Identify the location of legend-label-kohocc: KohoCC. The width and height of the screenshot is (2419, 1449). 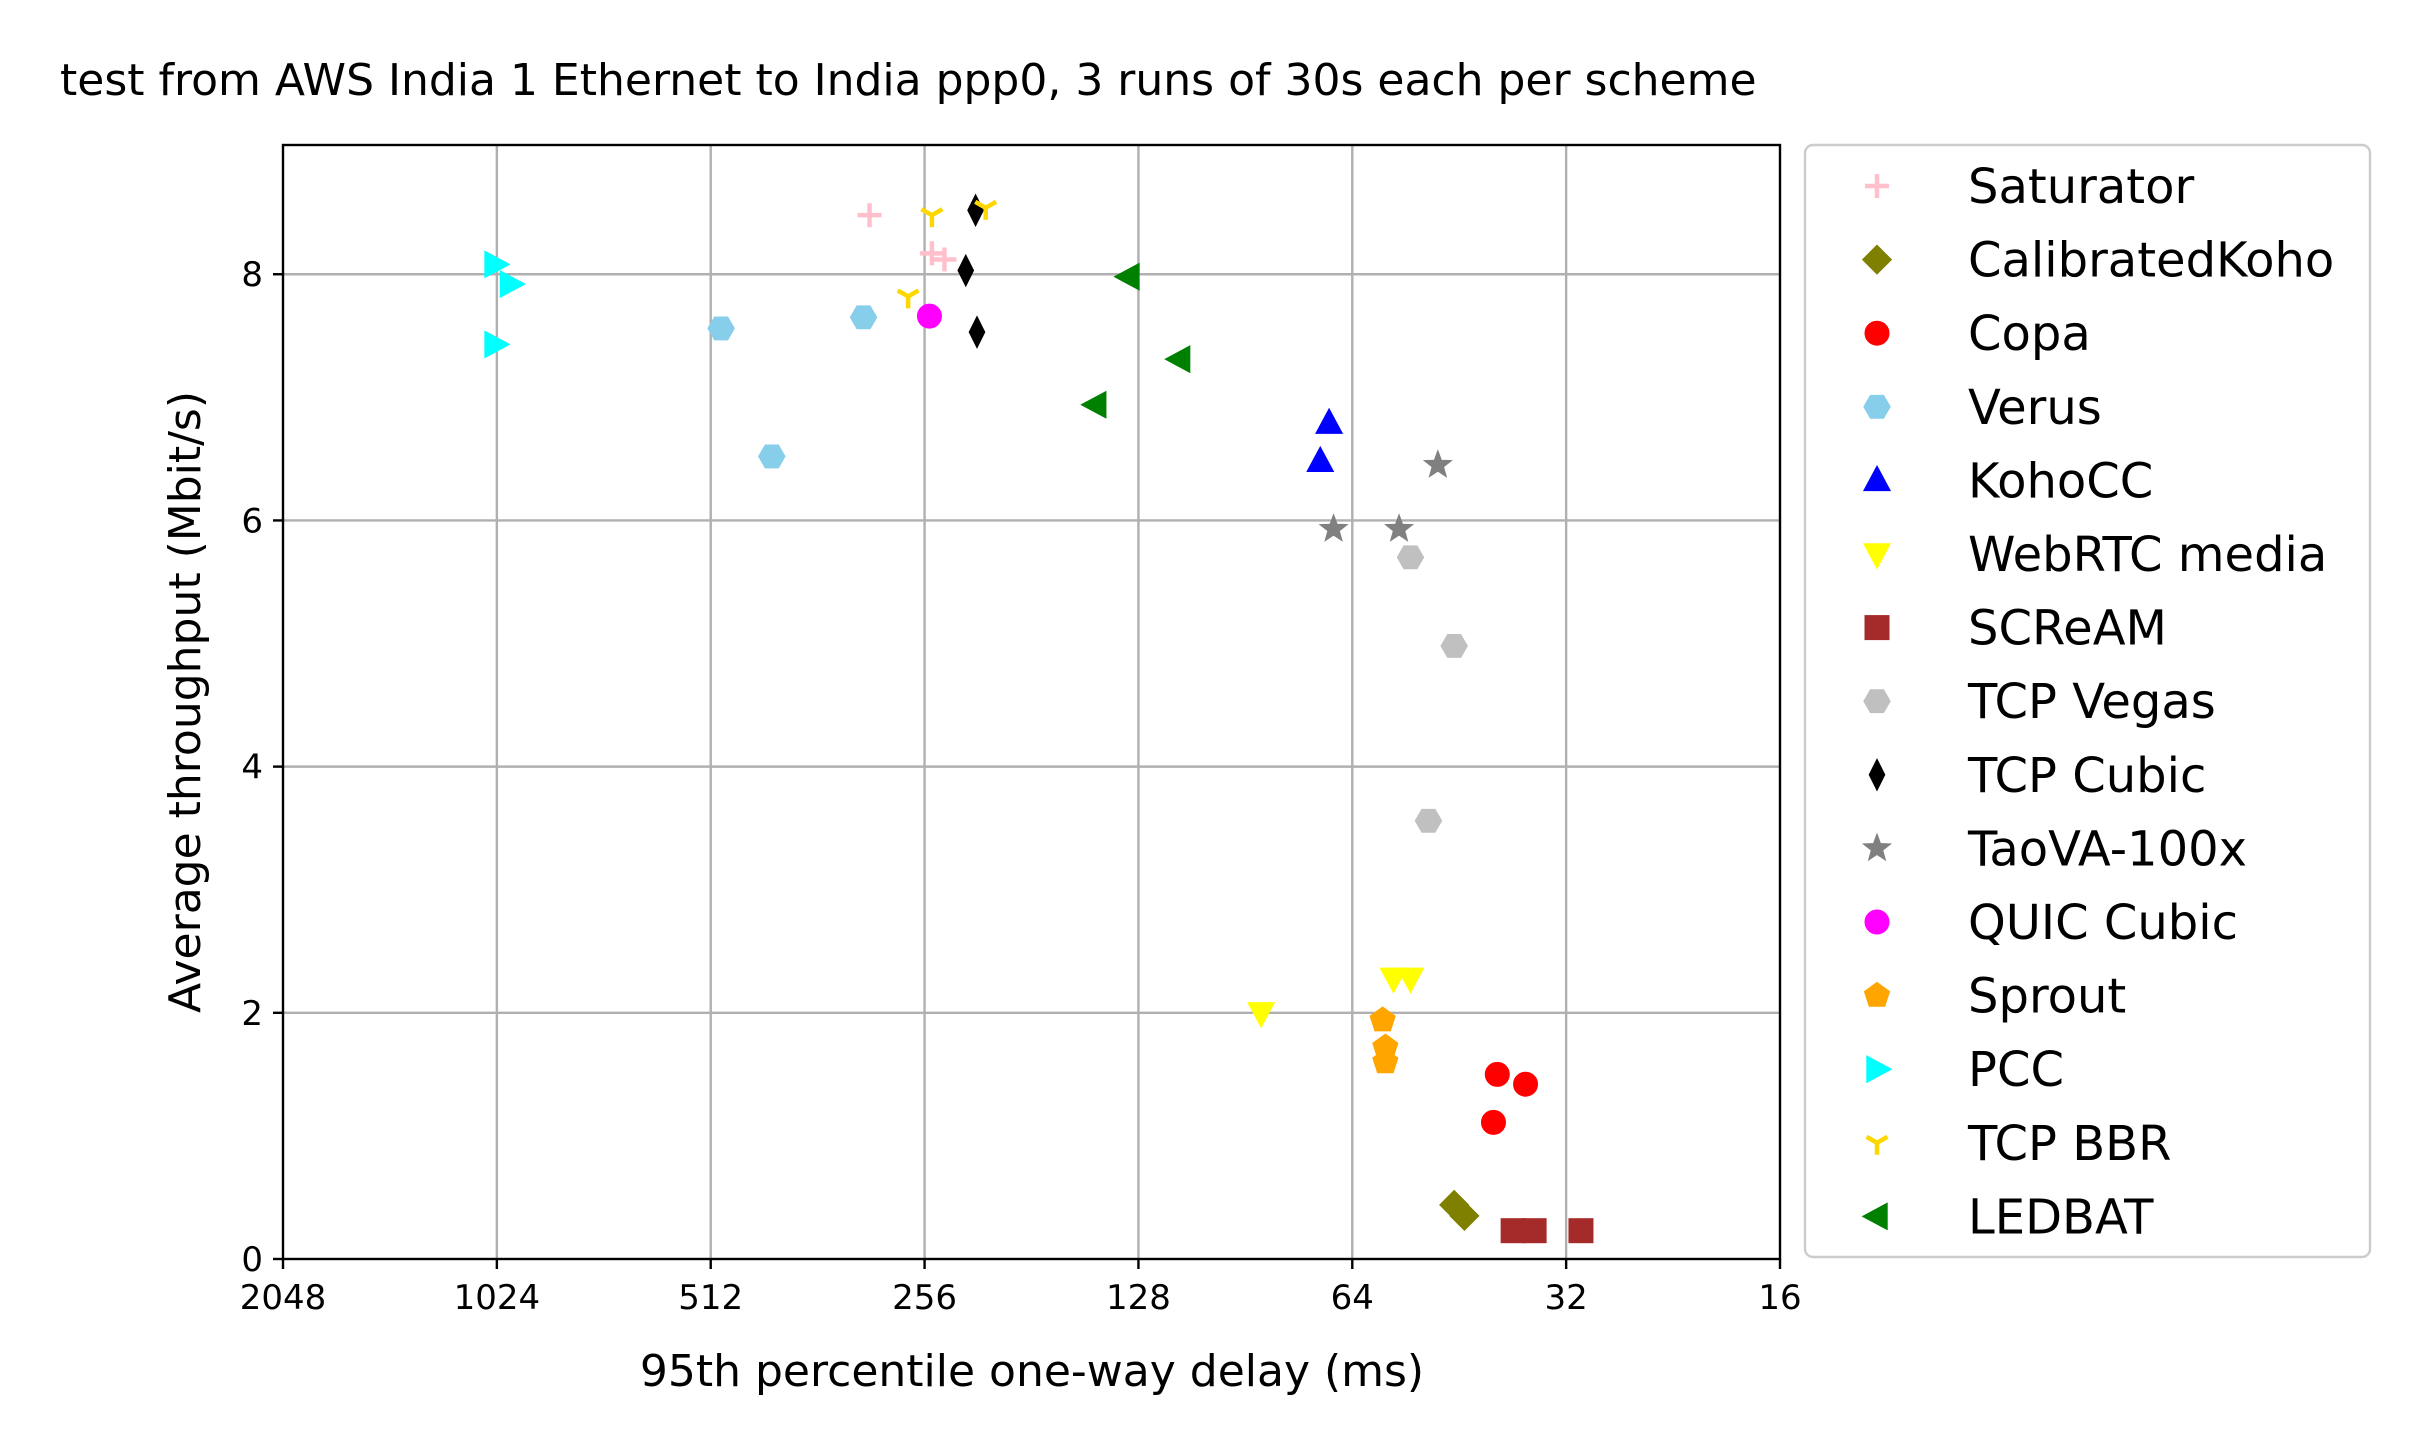
(2060, 481).